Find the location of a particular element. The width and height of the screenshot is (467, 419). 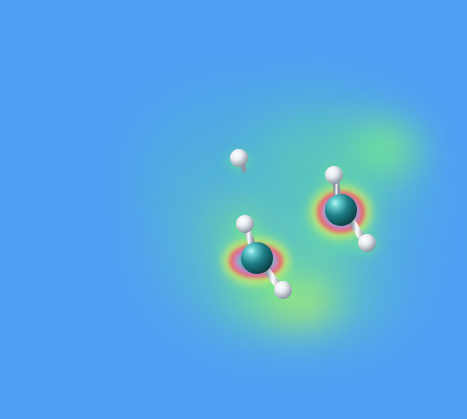

free-hydrogen-atom is located at coordinates (239, 158).